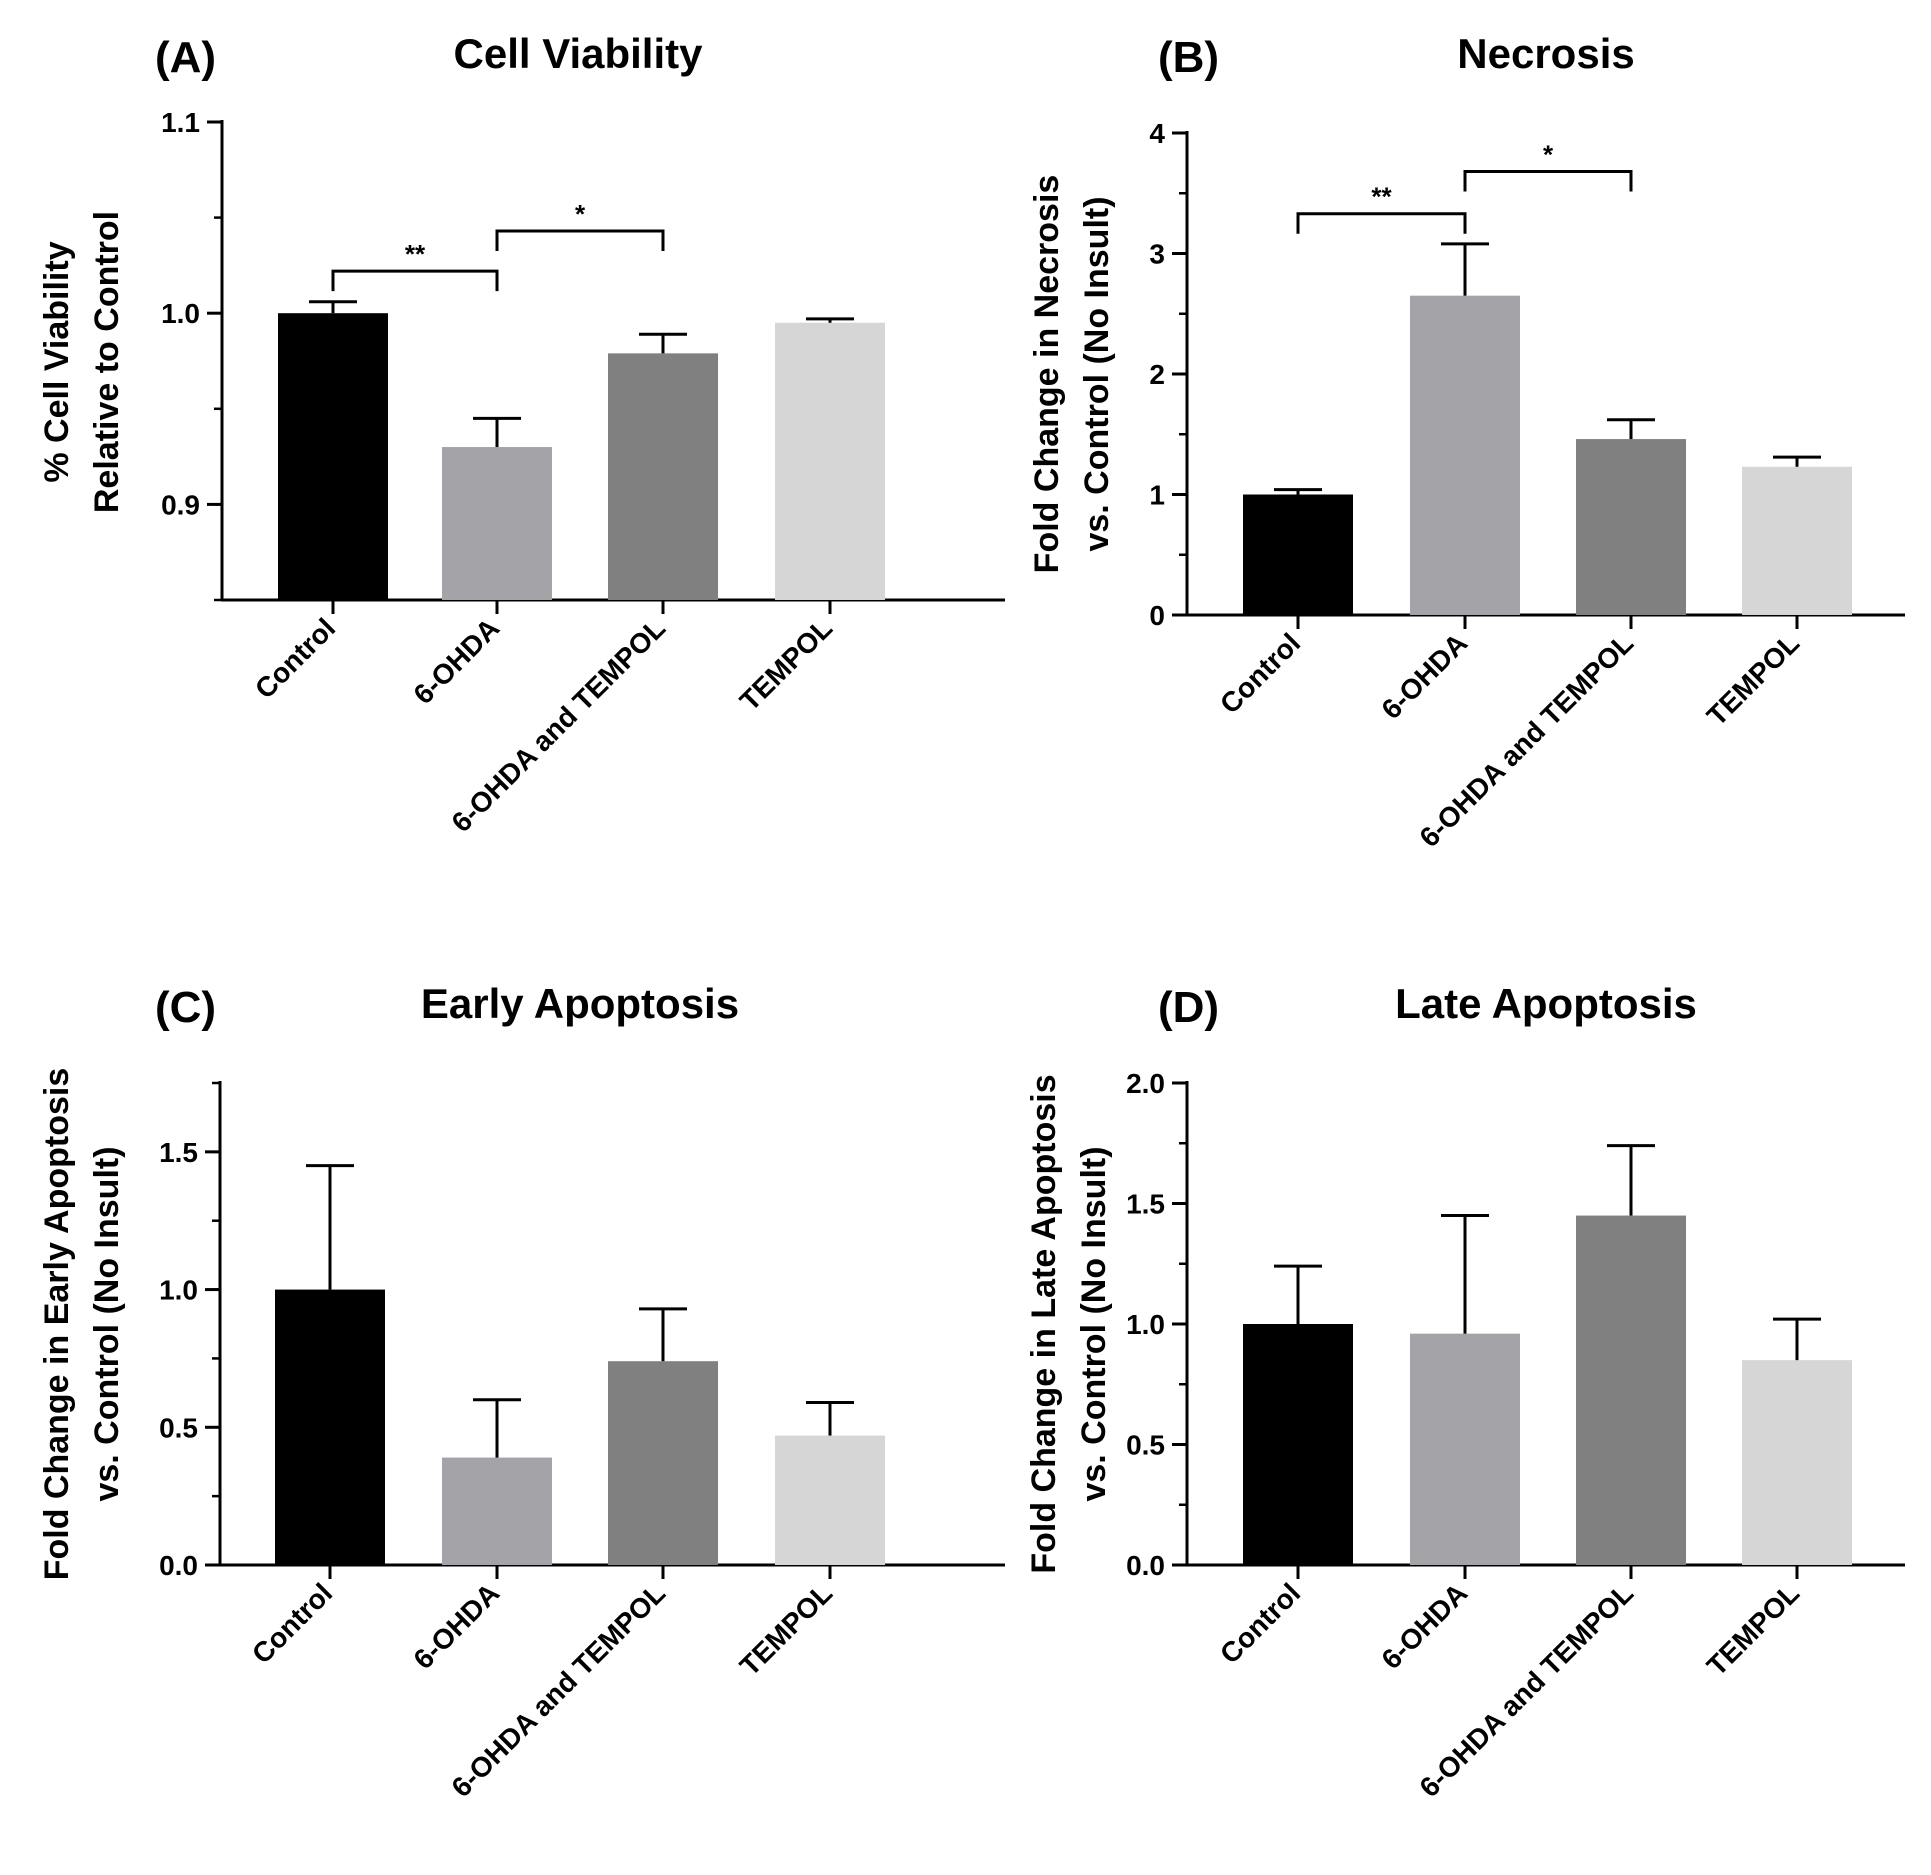 This screenshot has width=1931, height=1875. I want to click on y-axis-title-line: % Cell Viability, so click(57, 361).